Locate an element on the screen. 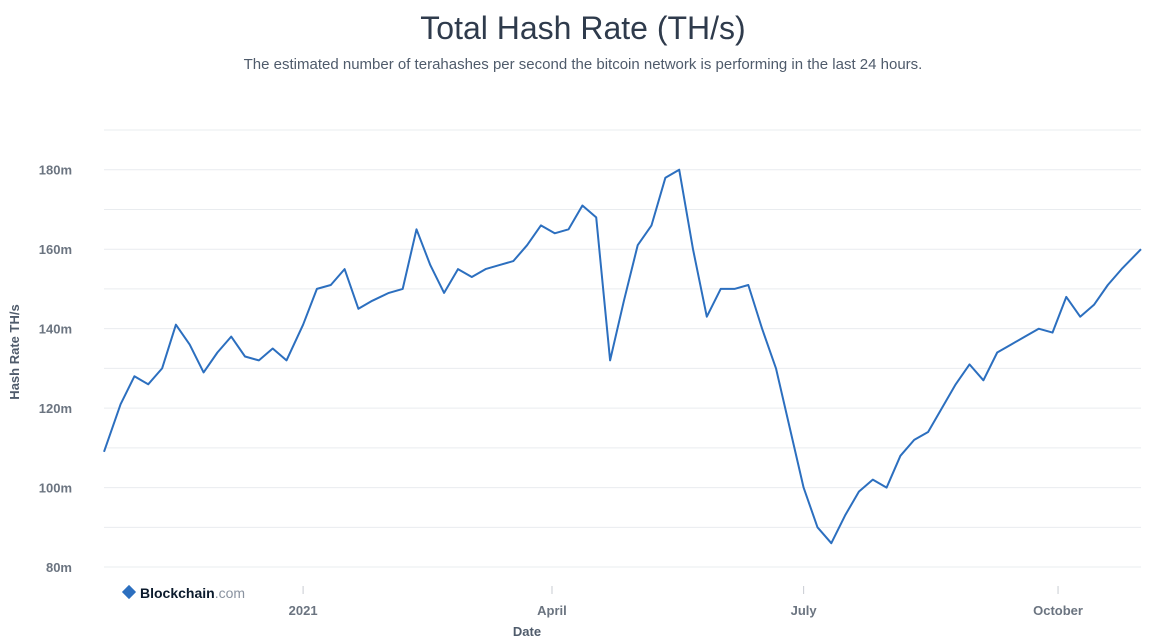  y-axis-title: Hash Rate TH/s is located at coordinates (14, 351).